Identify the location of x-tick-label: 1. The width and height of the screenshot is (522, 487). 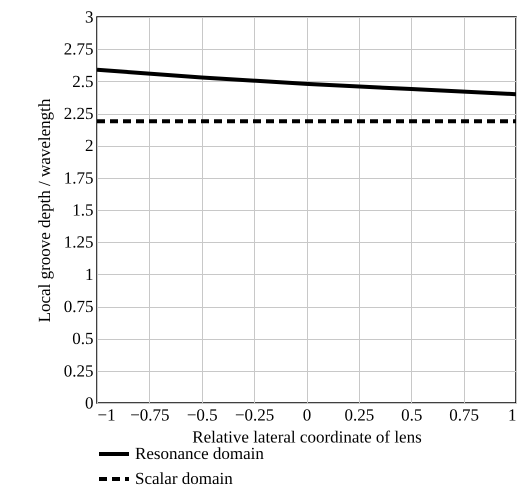
(512, 415).